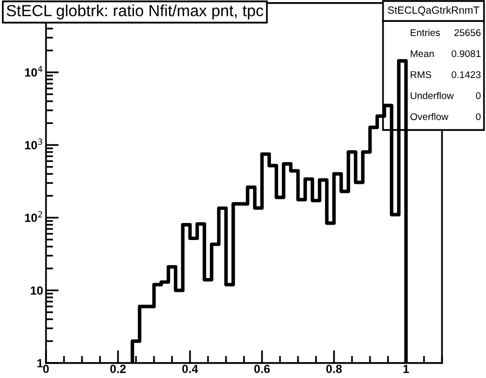 The height and width of the screenshot is (378, 486). Describe the element at coordinates (33, 216) in the screenshot. I see `y-tick-label: 10$^{2}$` at that location.